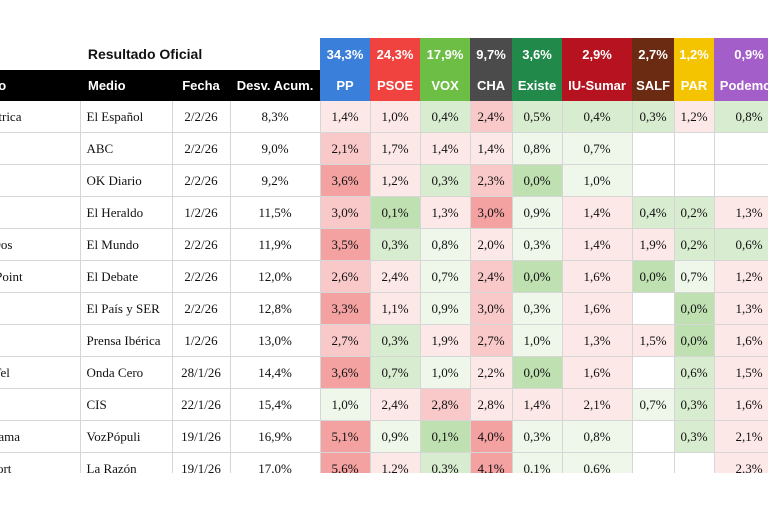  I want to click on header-party-pp: PP, so click(345, 85).